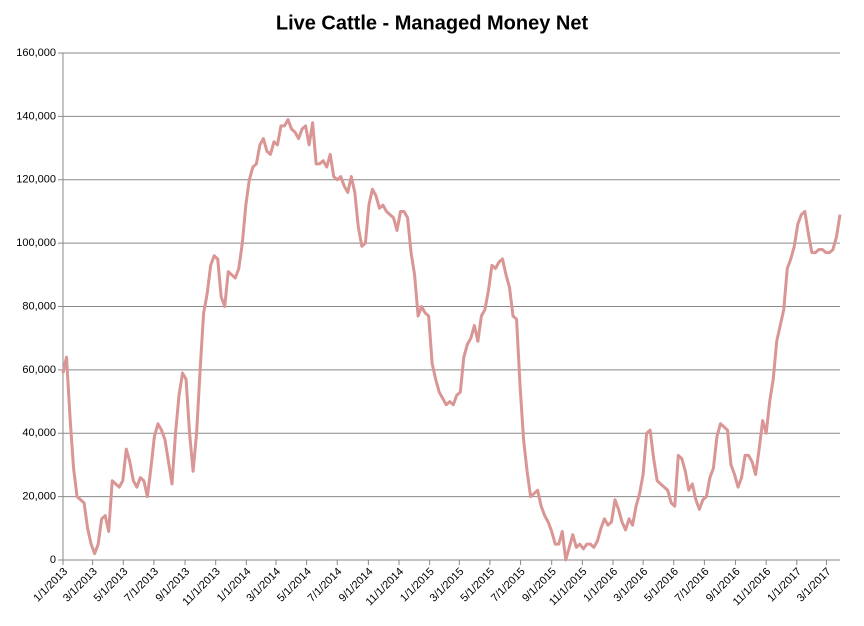 Image resolution: width=864 pixels, height=626 pixels. What do you see at coordinates (39, 497) in the screenshot?
I see `y-tick-label: 20,000` at bounding box center [39, 497].